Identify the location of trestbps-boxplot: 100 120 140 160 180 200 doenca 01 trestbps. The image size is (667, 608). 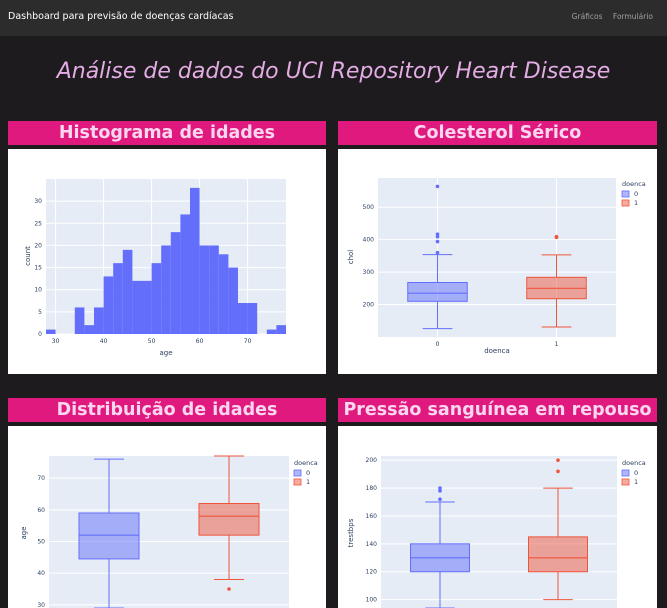
(496, 532).